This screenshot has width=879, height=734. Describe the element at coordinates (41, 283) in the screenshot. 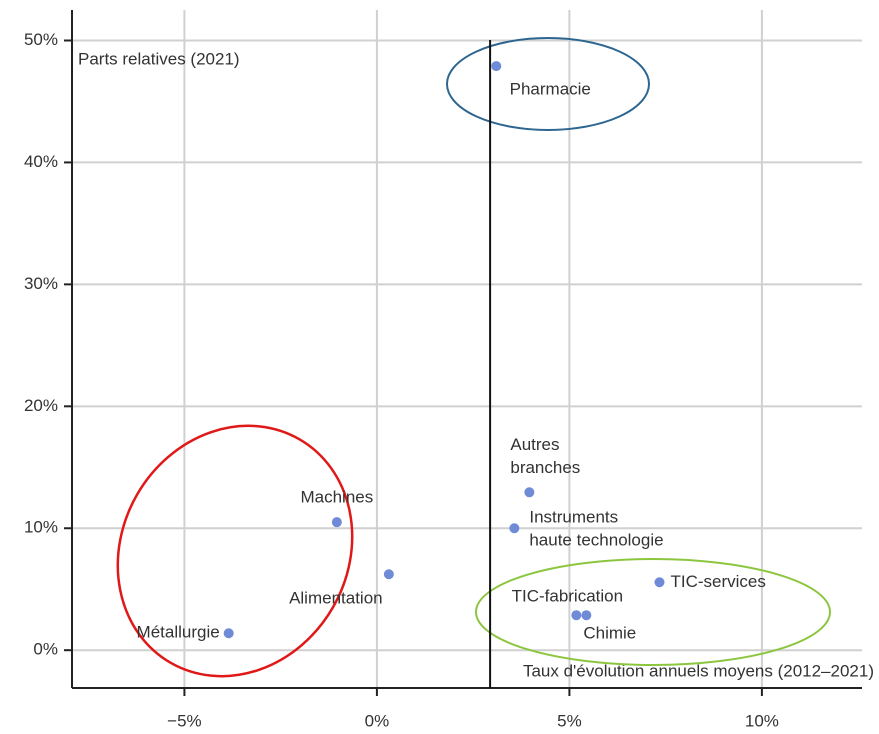

I see `y-tick-label: 30%` at that location.